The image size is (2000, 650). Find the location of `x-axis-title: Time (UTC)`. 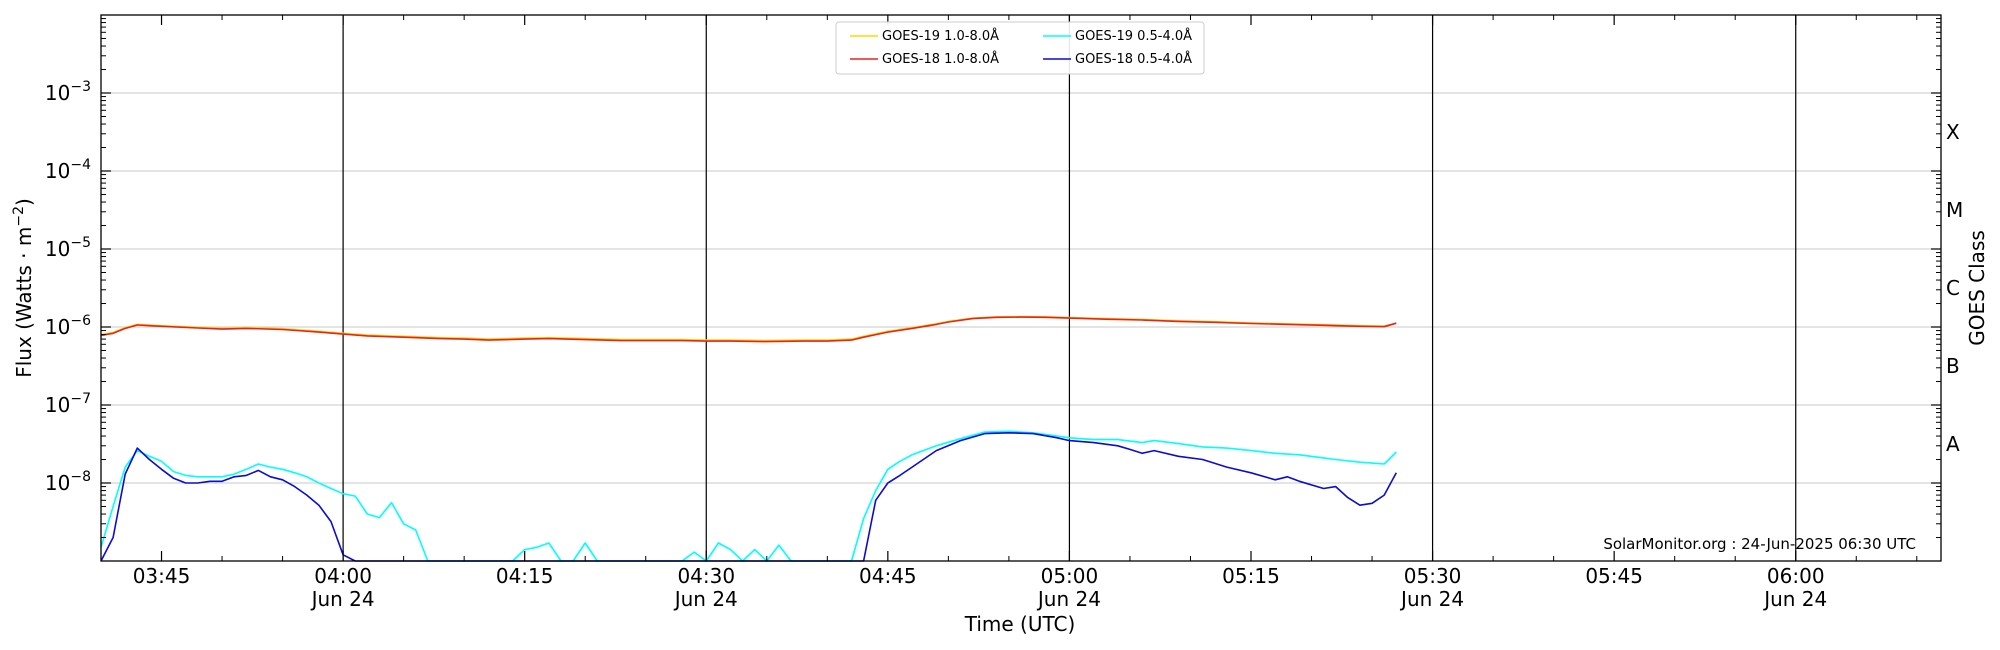

x-axis-title: Time (UTC) is located at coordinates (1020, 624).